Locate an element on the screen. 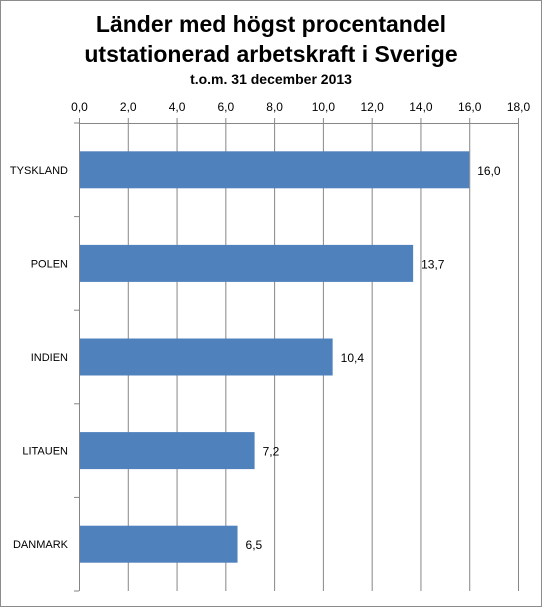 The width and height of the screenshot is (542, 607). data-label: 10,4 is located at coordinates (353, 358).